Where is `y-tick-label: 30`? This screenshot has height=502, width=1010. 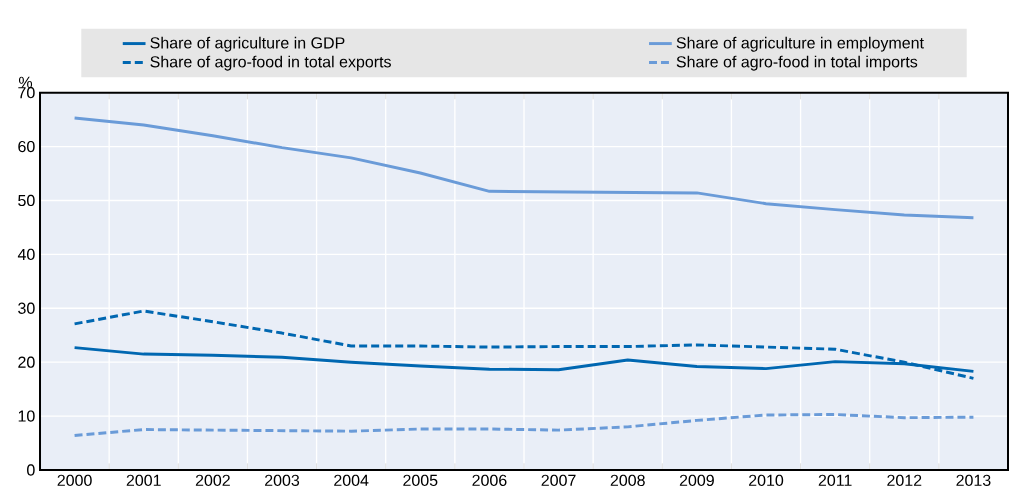
y-tick-label: 30 is located at coordinates (26, 308).